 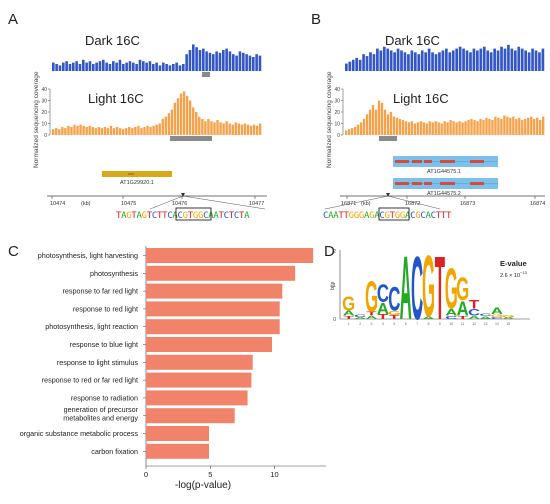 I want to click on panel-a-light-yaxis-tick-label: 20, so click(x=44, y=113).